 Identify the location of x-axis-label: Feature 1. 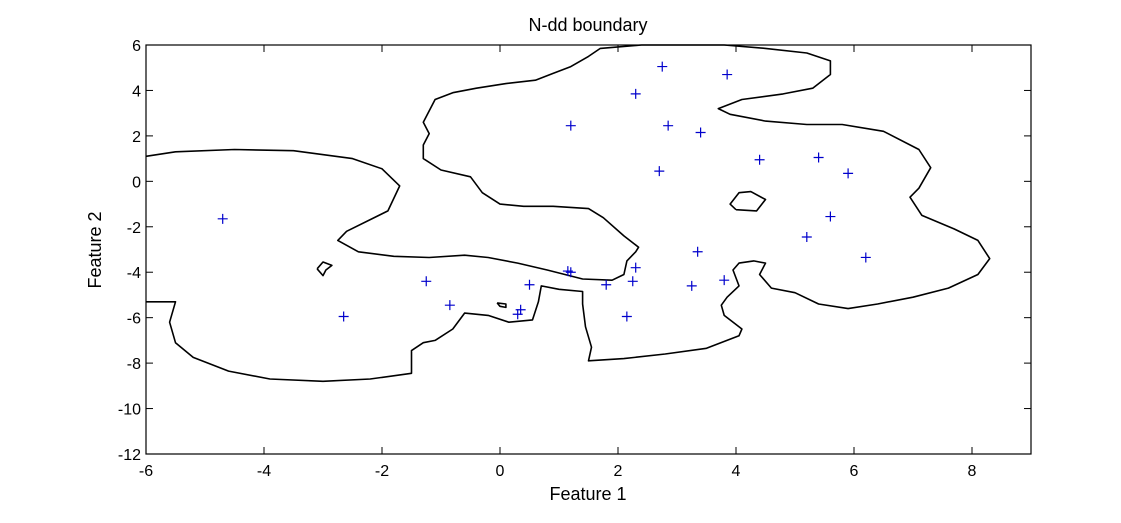
(587, 494).